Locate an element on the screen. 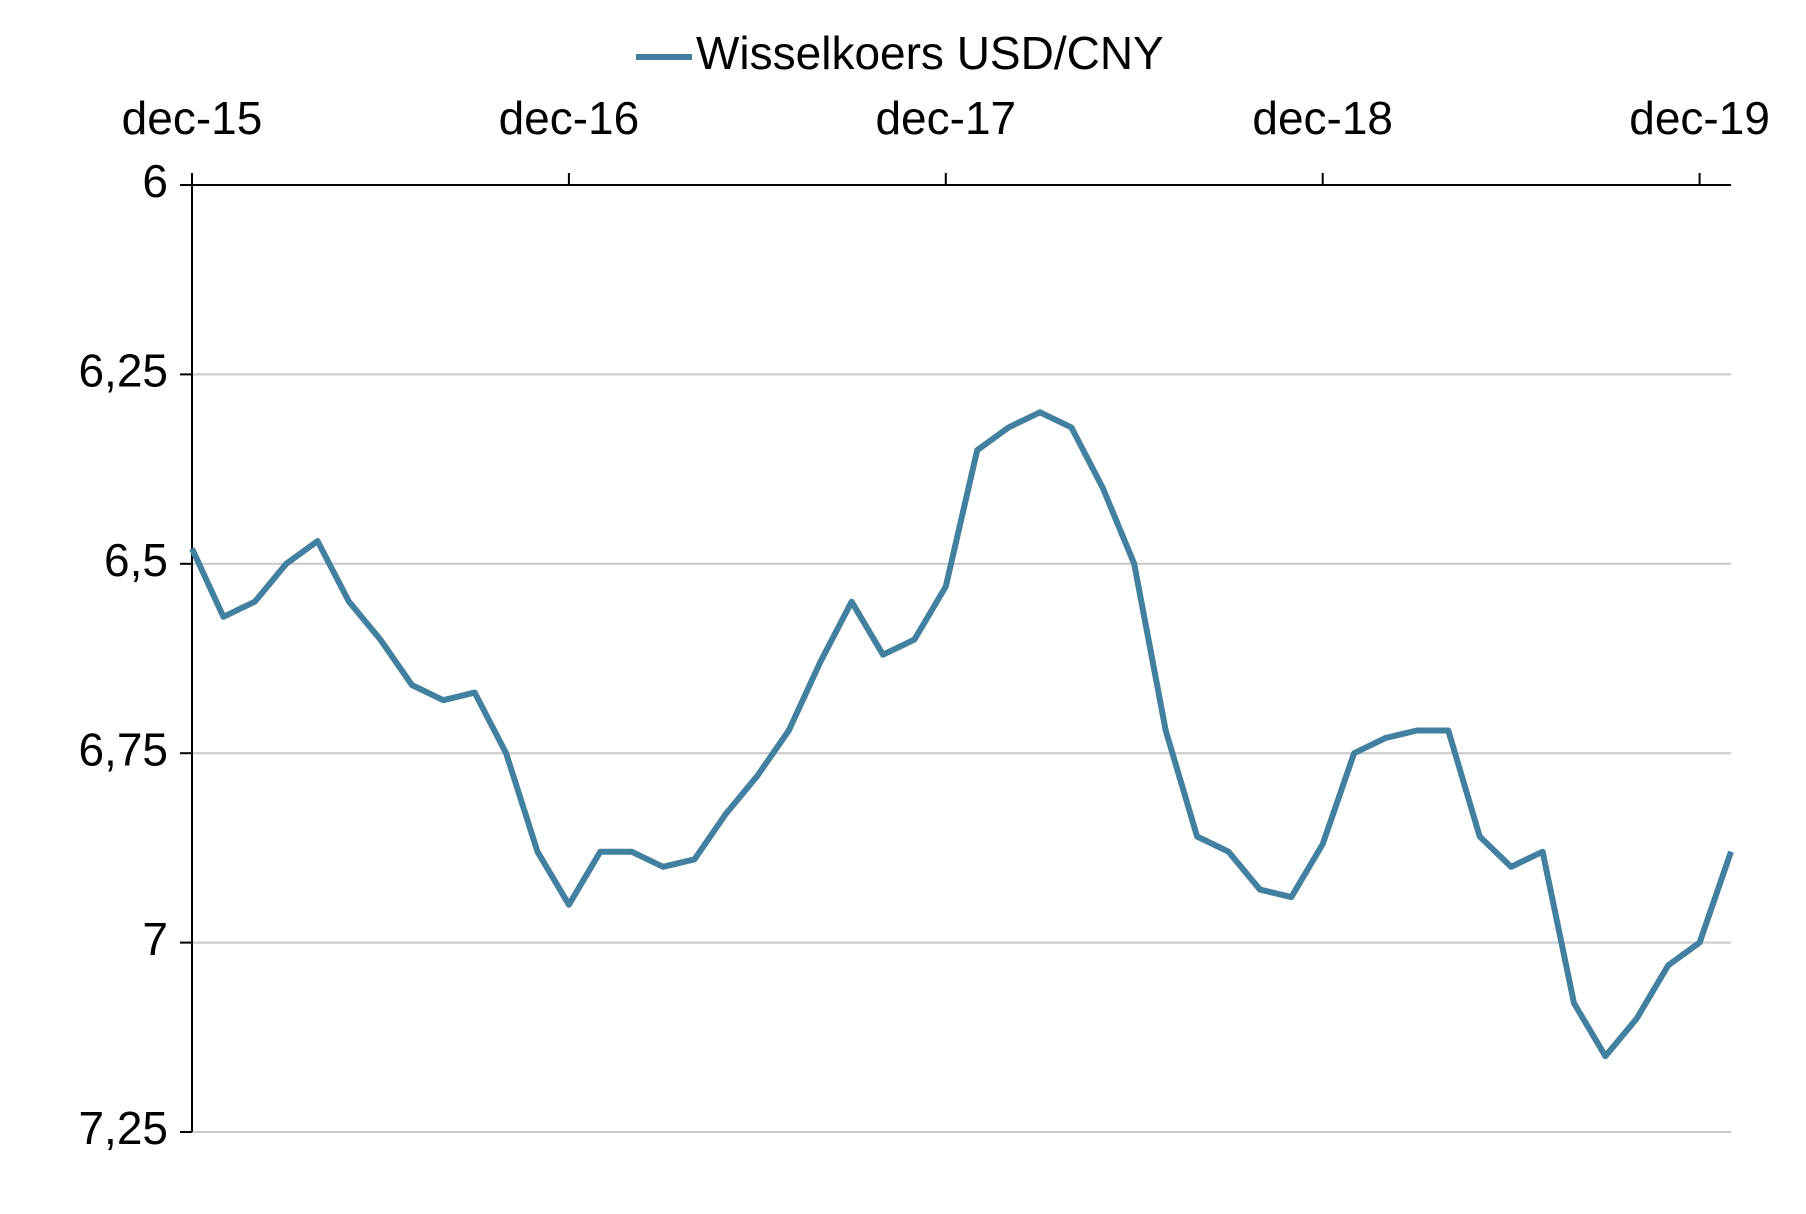  y-tick-label: 6,75 is located at coordinates (123, 749).